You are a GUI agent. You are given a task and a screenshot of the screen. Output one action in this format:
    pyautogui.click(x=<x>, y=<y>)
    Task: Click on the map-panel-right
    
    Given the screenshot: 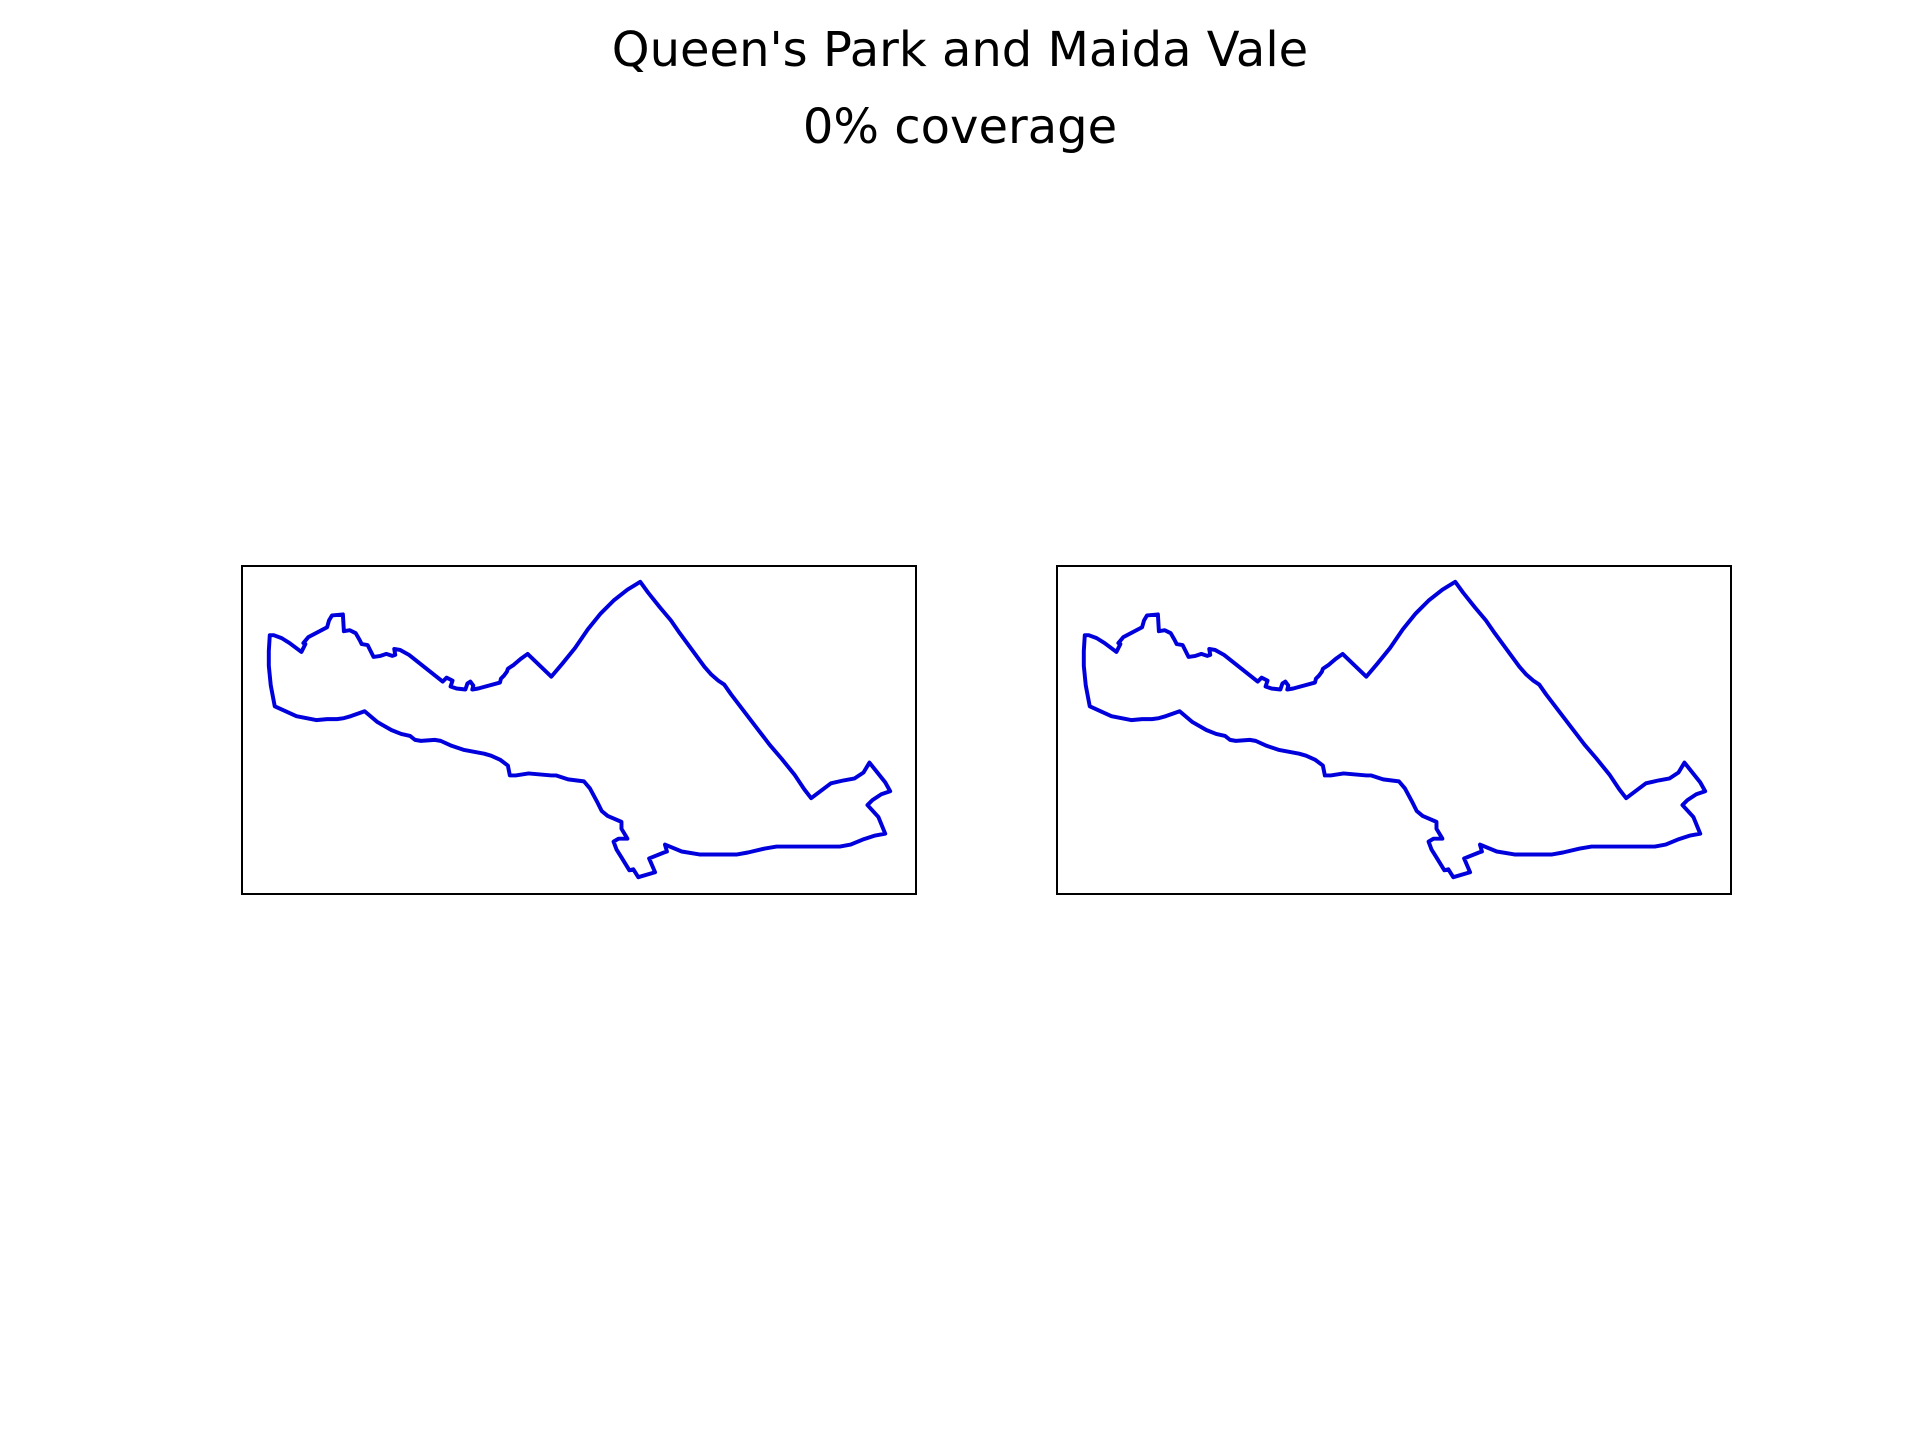 What is the action you would take?
    pyautogui.click(x=1394, y=730)
    